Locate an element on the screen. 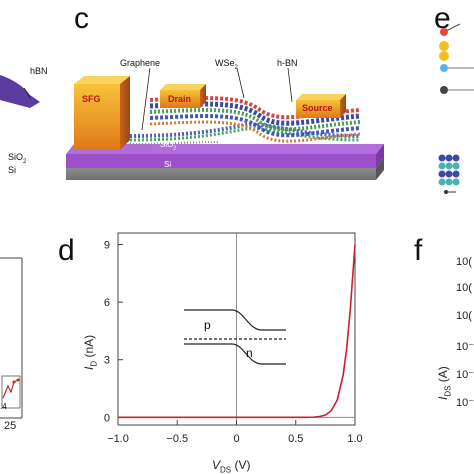 The height and width of the screenshot is (474, 474). atom-black-icon is located at coordinates (444, 90).